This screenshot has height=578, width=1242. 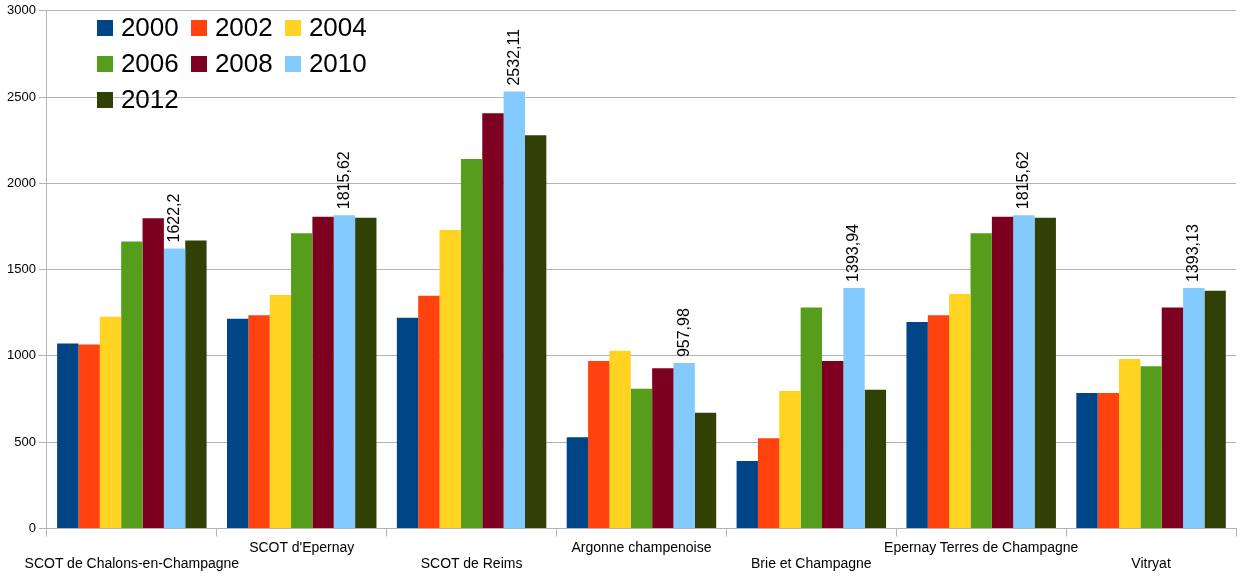 What do you see at coordinates (243, 28) in the screenshot?
I see `legend-label: 2002` at bounding box center [243, 28].